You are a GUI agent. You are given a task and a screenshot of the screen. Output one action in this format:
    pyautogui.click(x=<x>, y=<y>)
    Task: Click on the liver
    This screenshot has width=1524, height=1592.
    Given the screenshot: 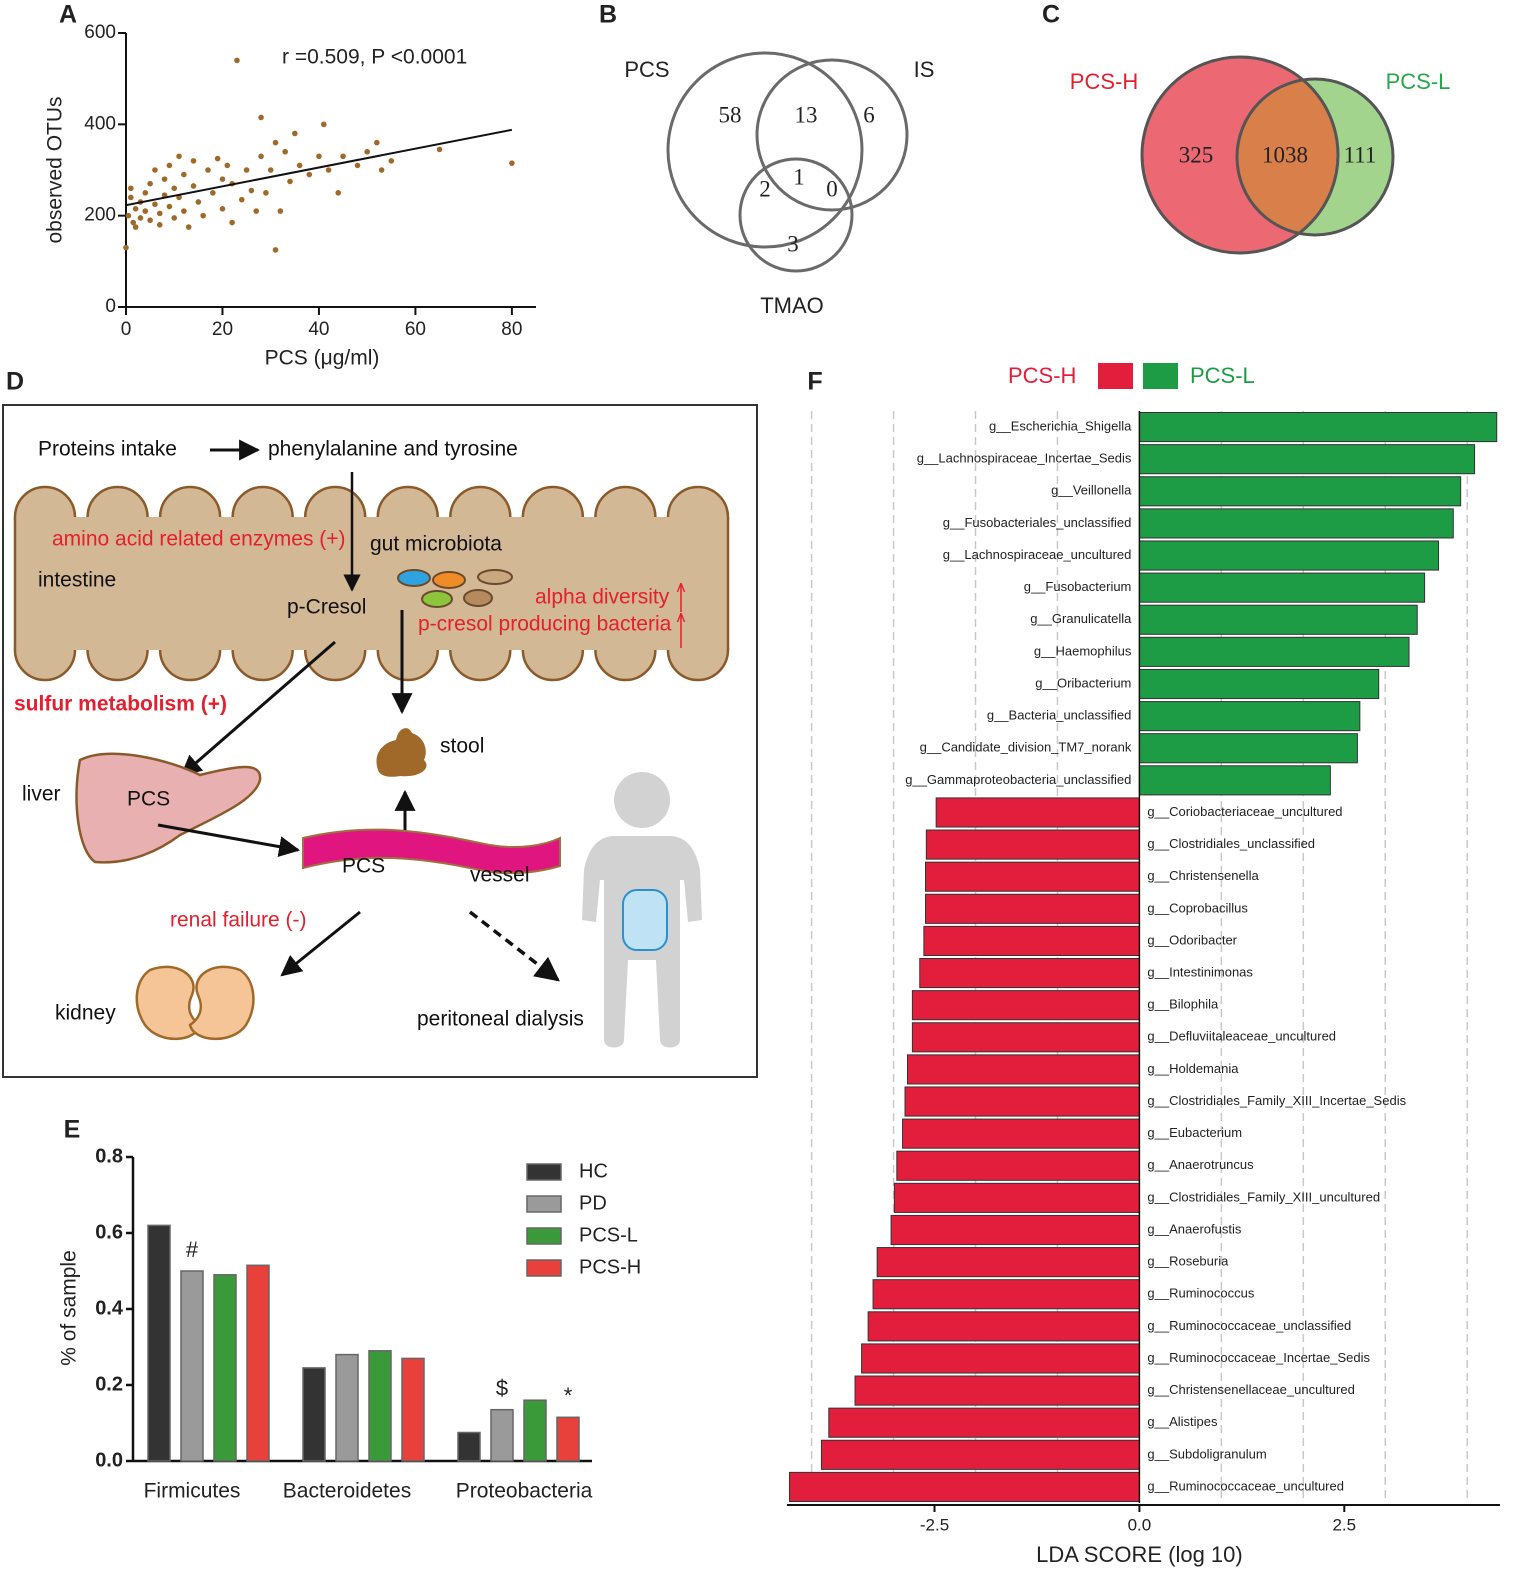 What is the action you would take?
    pyautogui.click(x=168, y=808)
    